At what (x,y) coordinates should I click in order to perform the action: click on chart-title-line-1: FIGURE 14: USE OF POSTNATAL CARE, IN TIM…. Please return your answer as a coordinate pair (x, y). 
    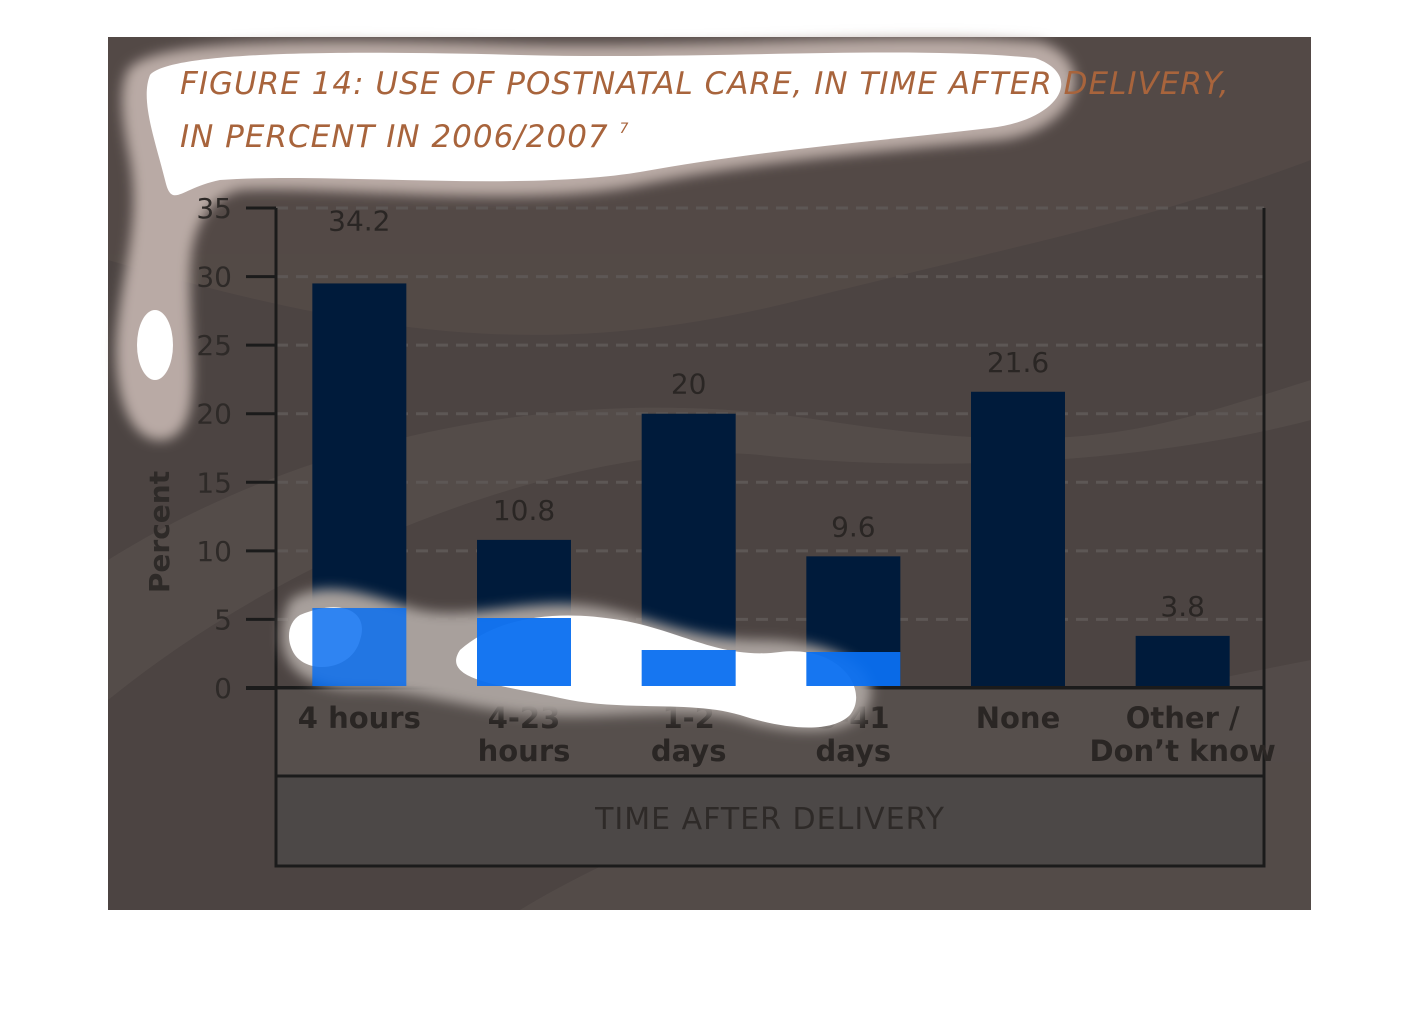
    Looking at the image, I should click on (705, 84).